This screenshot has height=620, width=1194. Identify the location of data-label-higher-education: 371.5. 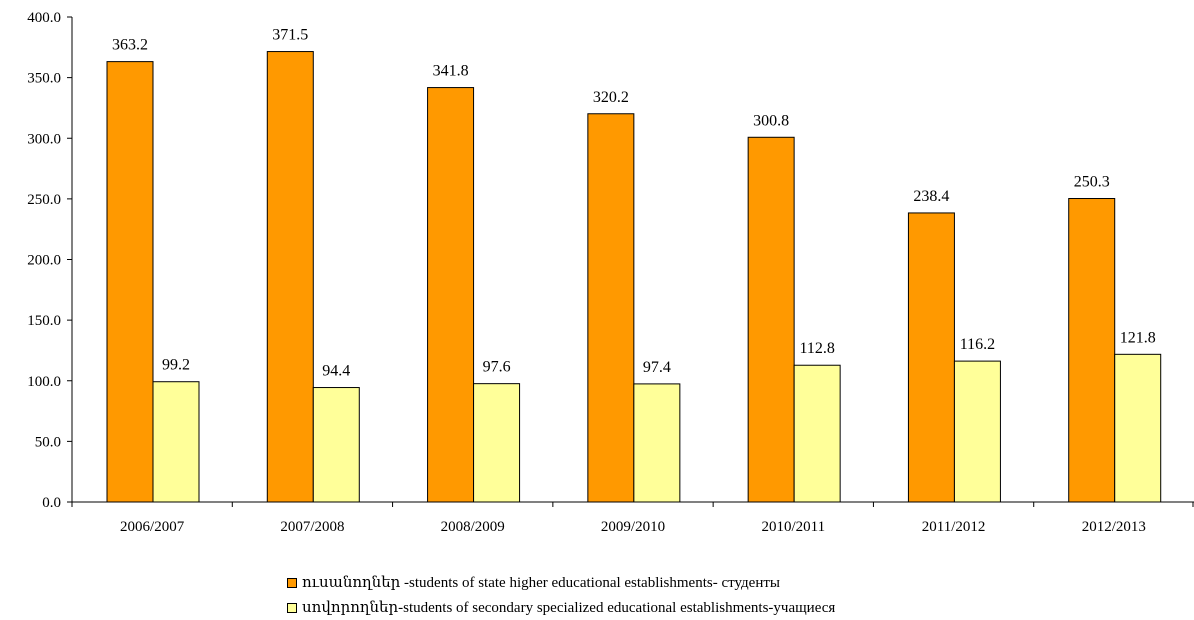
(290, 35).